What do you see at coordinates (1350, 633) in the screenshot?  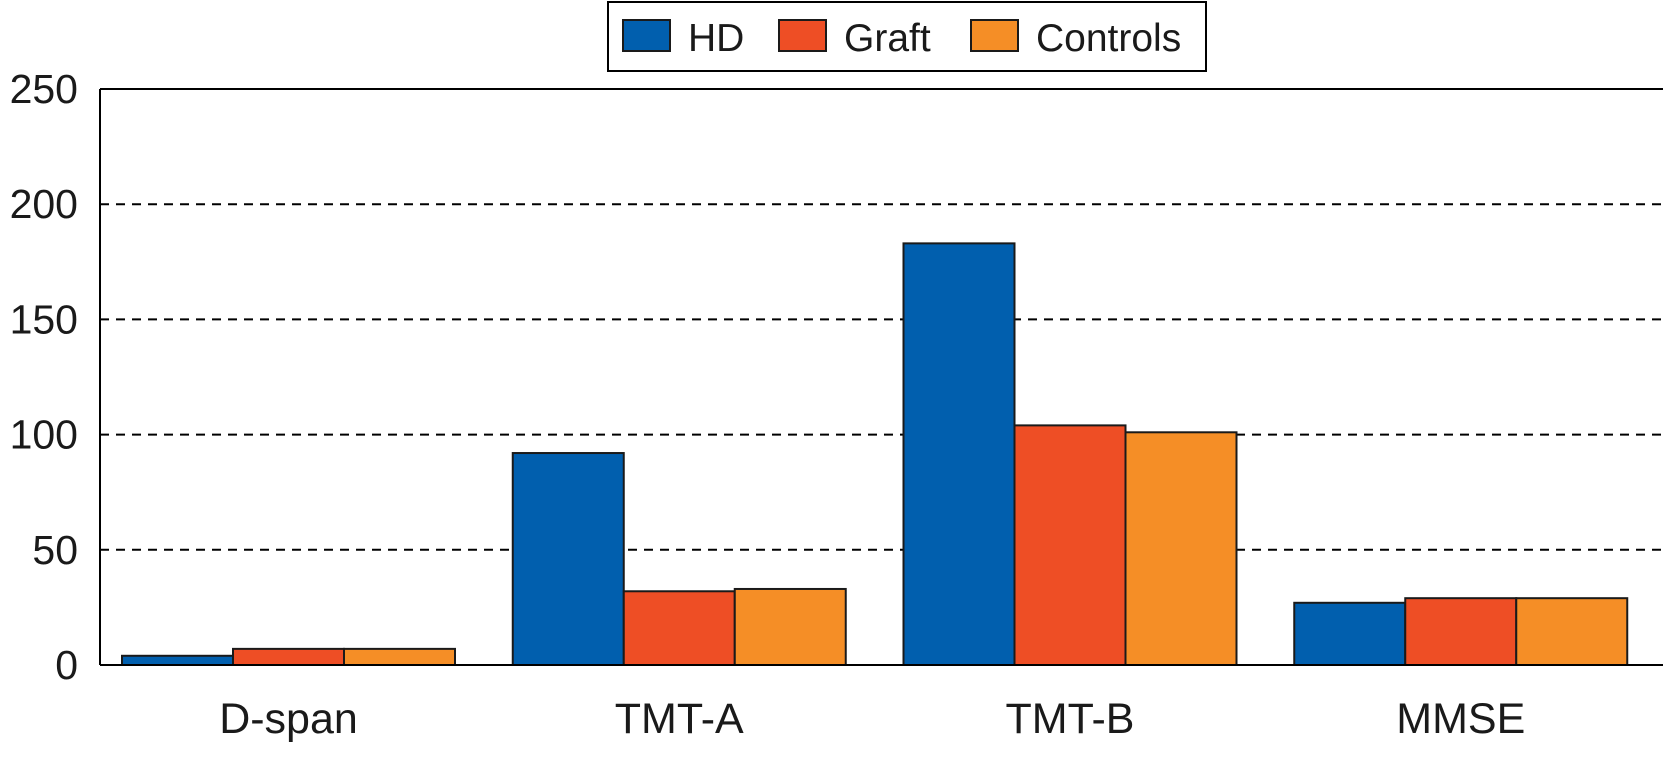 I see `bar-hd-mmse` at bounding box center [1350, 633].